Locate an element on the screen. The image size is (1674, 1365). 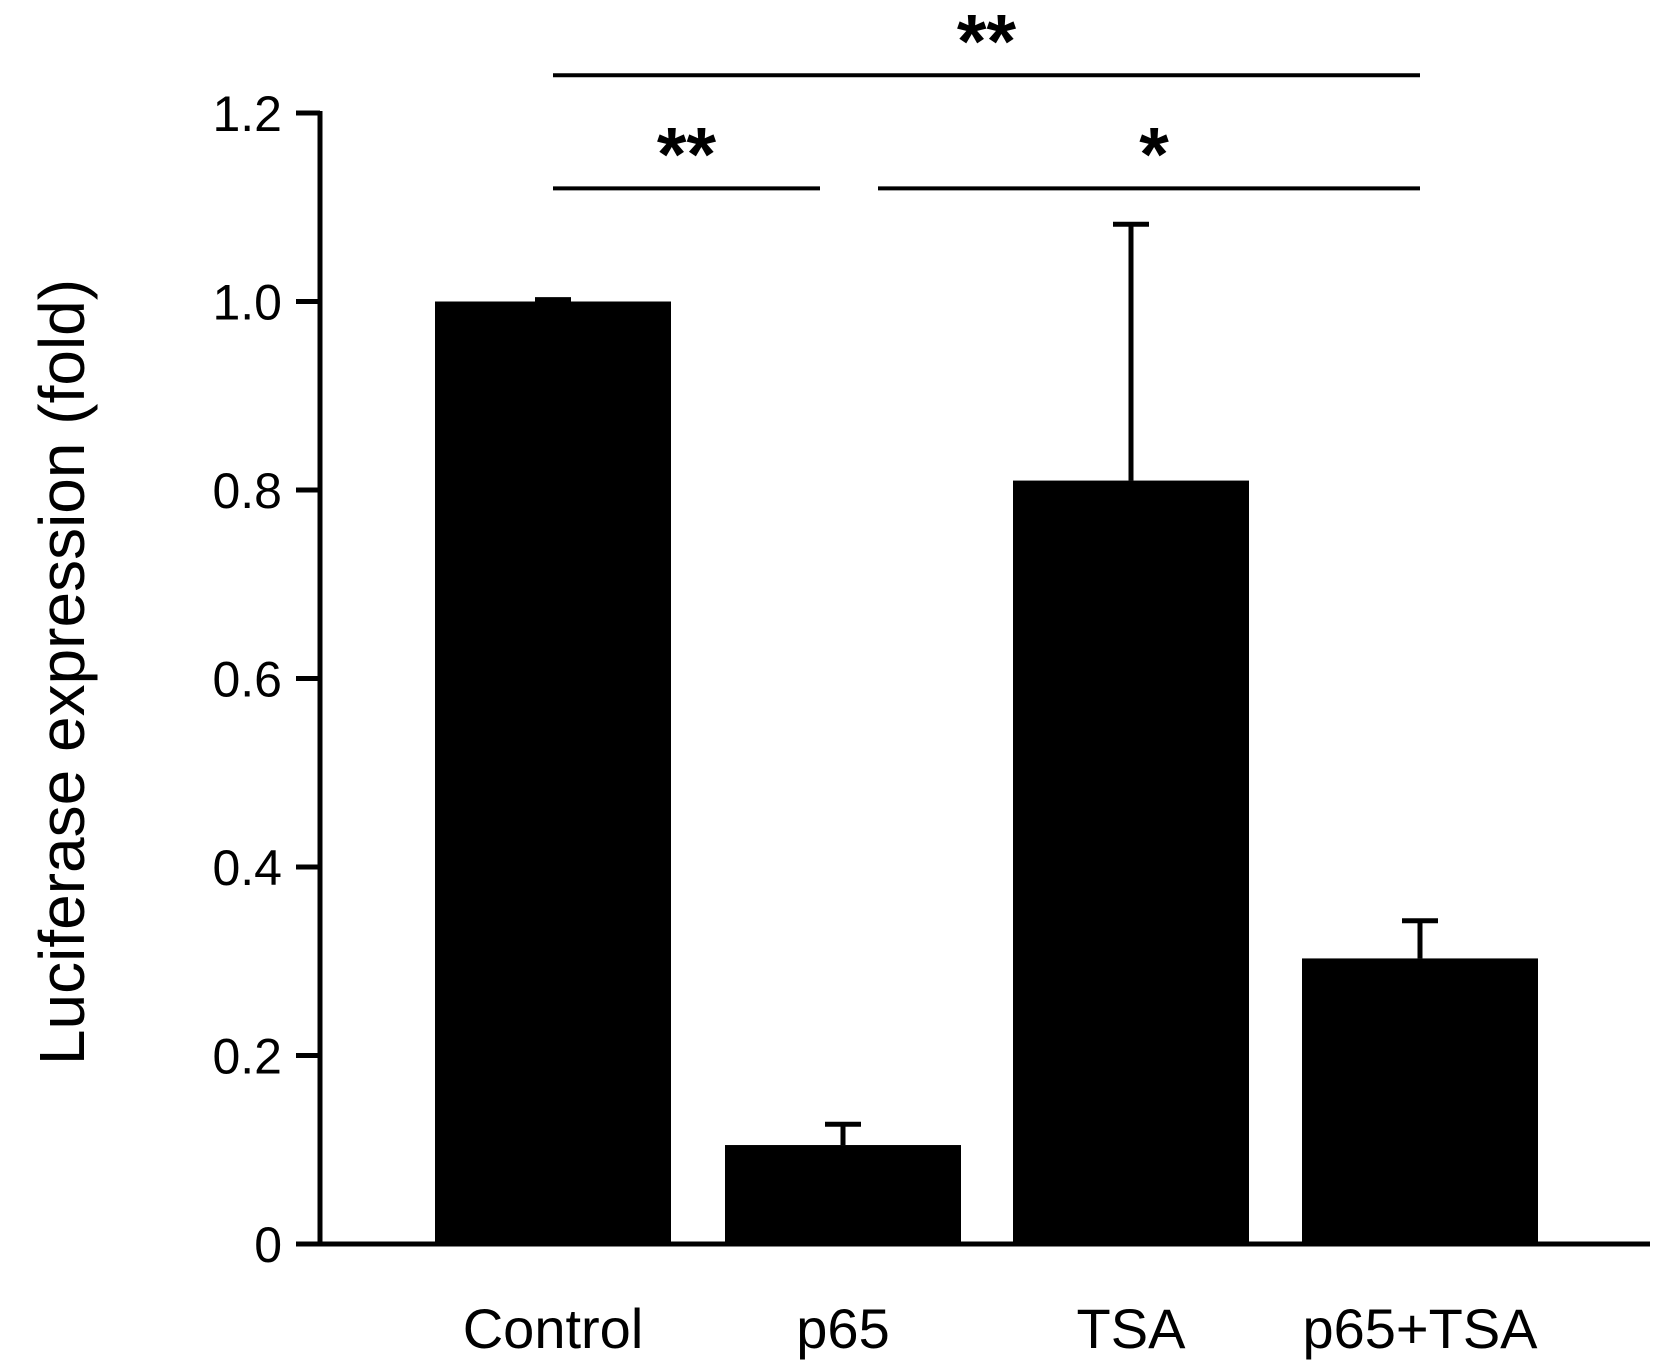
bar-tsa is located at coordinates (1131, 862).